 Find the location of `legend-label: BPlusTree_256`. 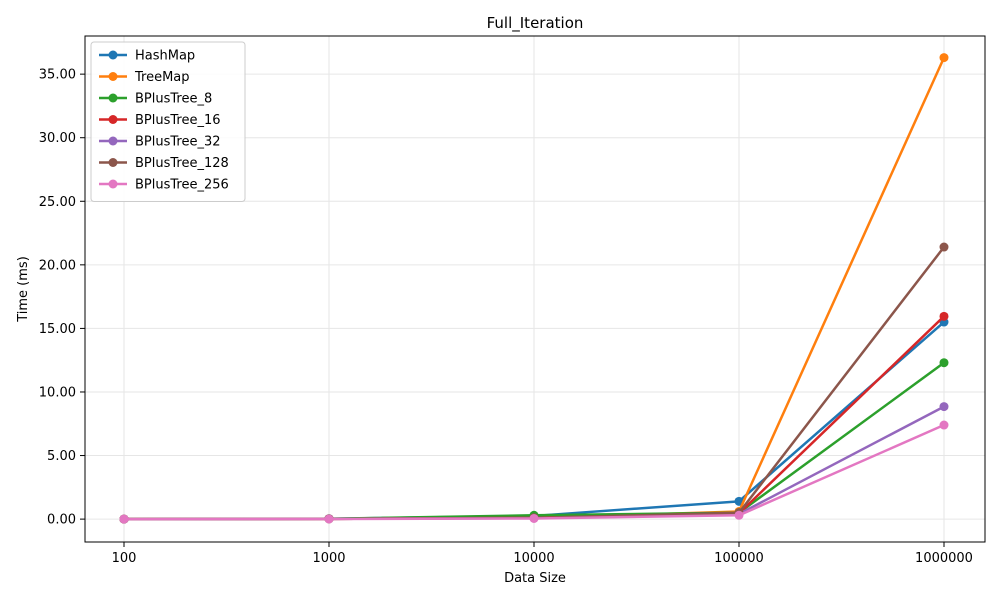

legend-label: BPlusTree_256 is located at coordinates (182, 185).